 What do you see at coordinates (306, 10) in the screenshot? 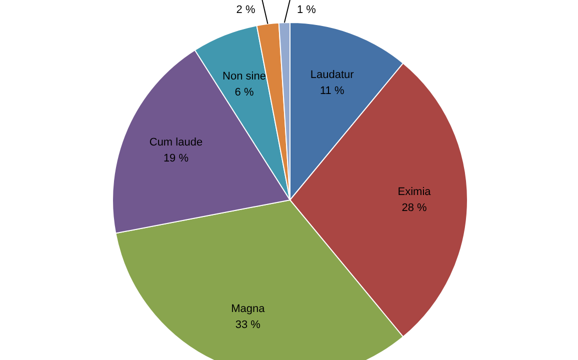
I see `data-label: 1 %` at bounding box center [306, 10].